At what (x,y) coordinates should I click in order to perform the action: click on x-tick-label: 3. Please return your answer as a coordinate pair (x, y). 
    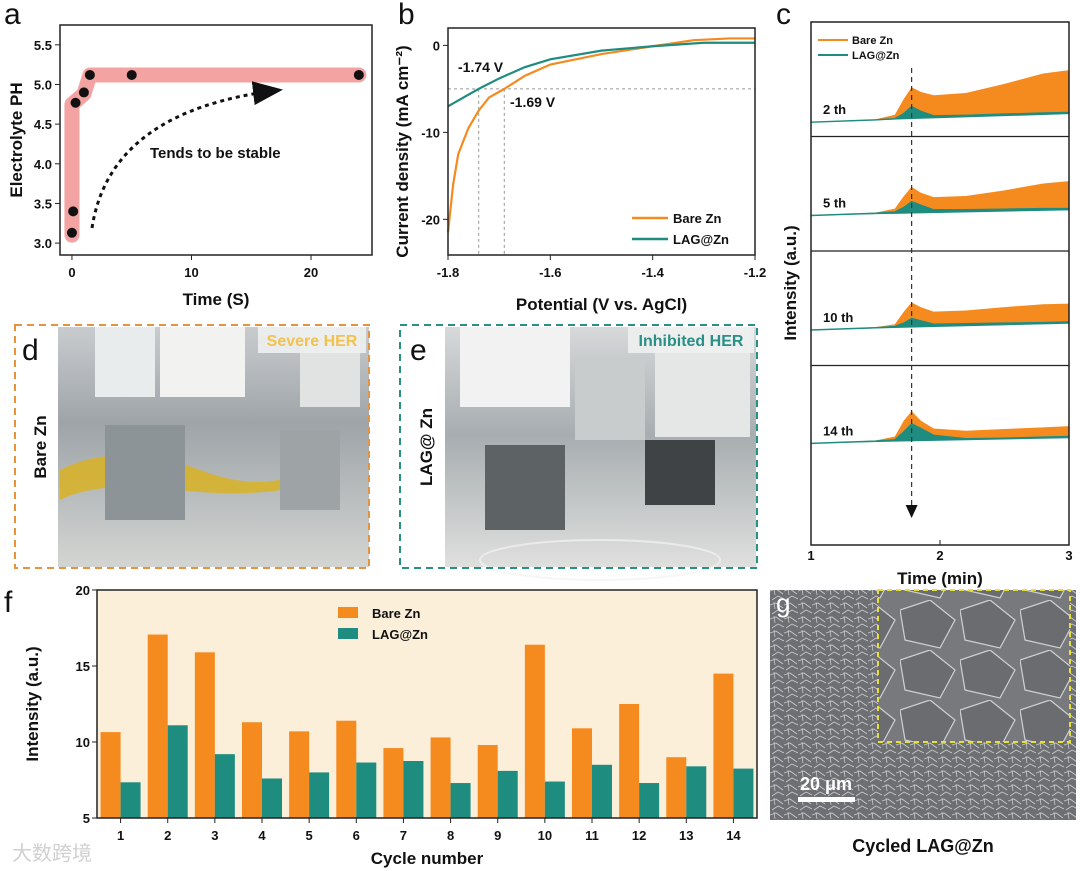
    Looking at the image, I should click on (214, 835).